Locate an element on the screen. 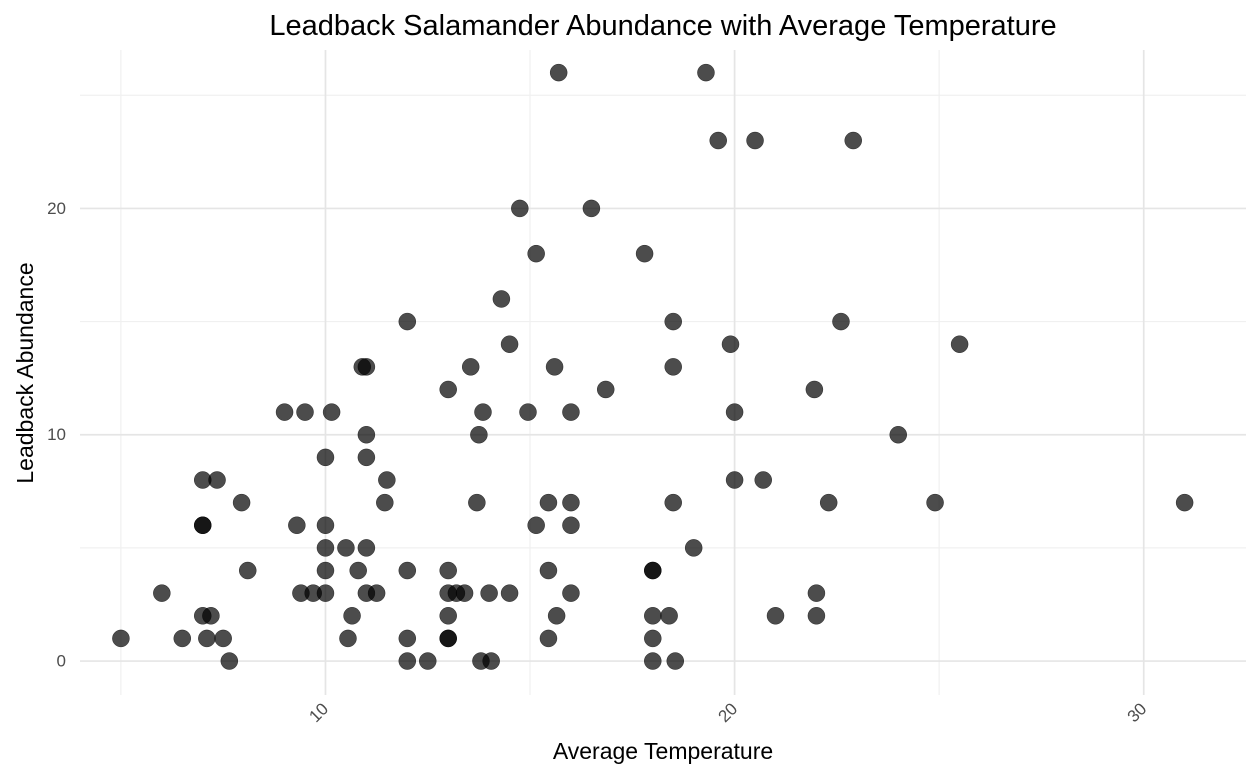  x-axis-title: Average Temperature is located at coordinates (663, 751).